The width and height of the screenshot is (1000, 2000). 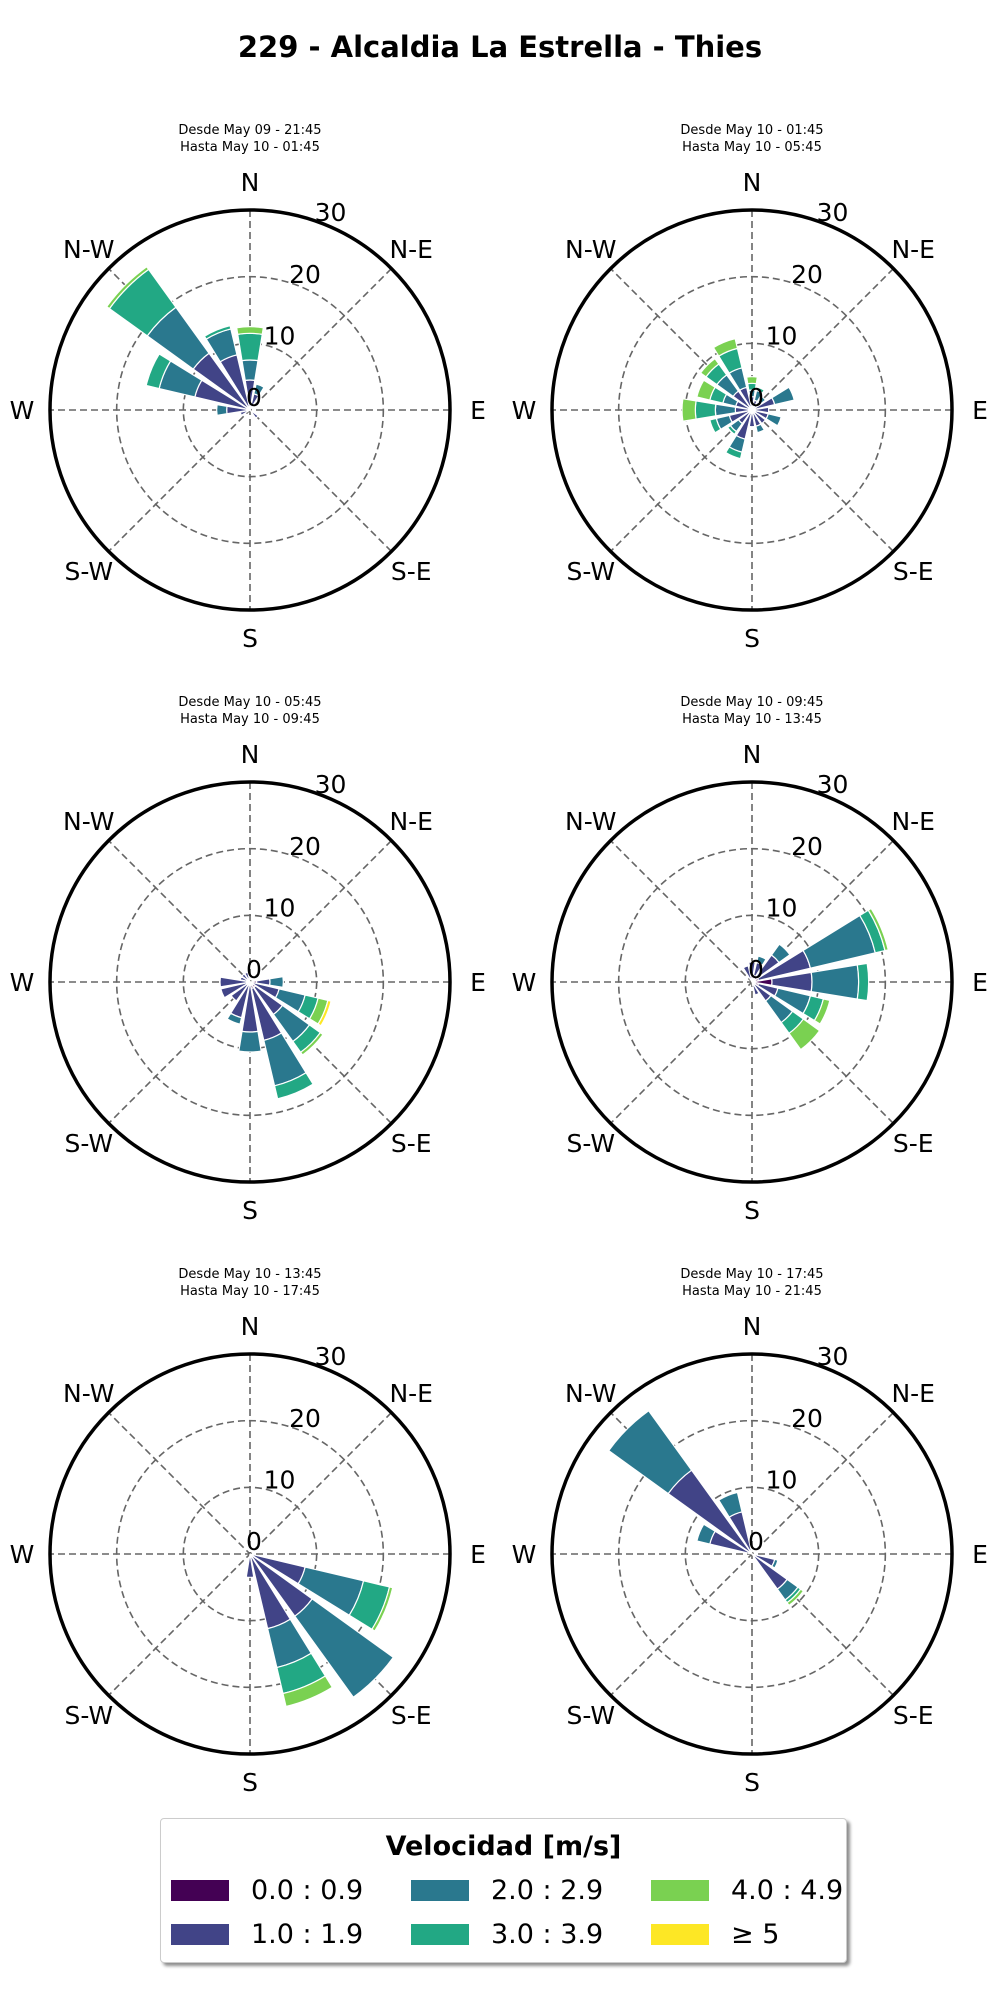 What do you see at coordinates (547, 1934) in the screenshot?
I see `legend-label: 3.0 : 3.9` at bounding box center [547, 1934].